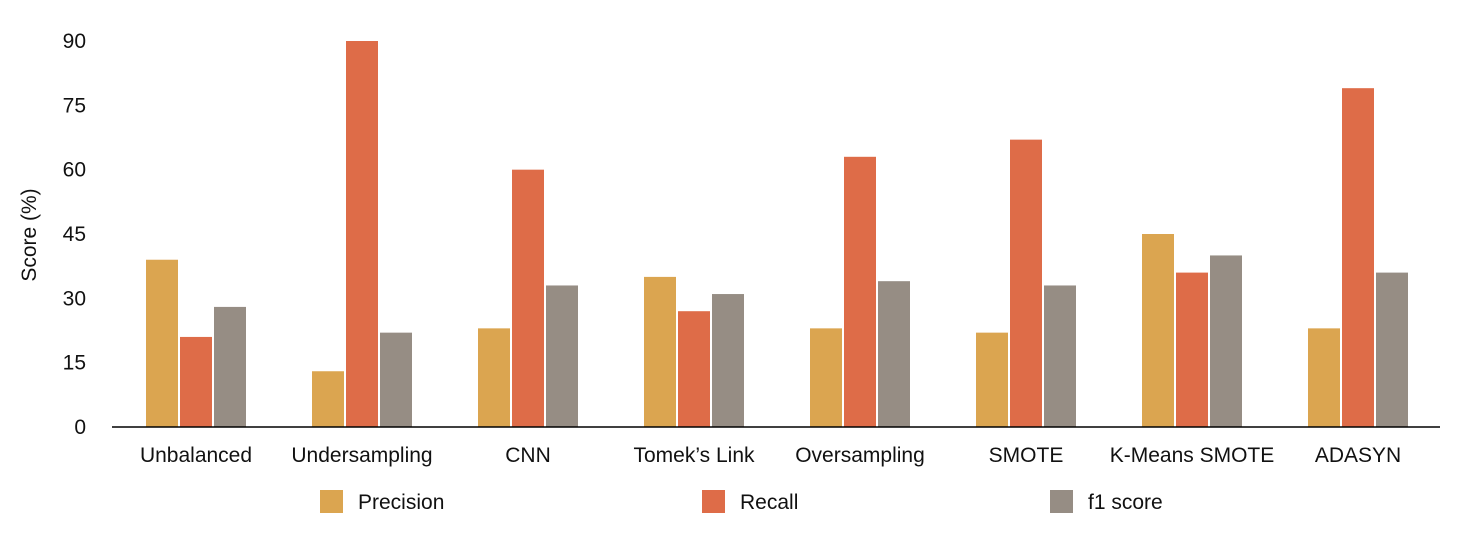 Image resolution: width=1462 pixels, height=542 pixels. Describe the element at coordinates (1125, 502) in the screenshot. I see `legend-label: f1 score` at that location.